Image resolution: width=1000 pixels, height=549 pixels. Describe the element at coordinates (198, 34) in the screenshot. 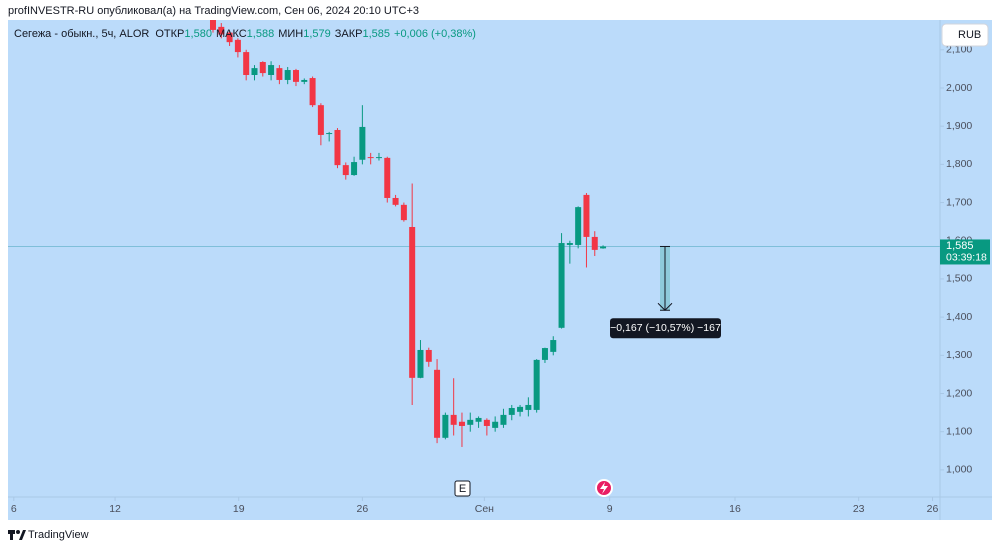

I see `legend-value: 1,580` at that location.